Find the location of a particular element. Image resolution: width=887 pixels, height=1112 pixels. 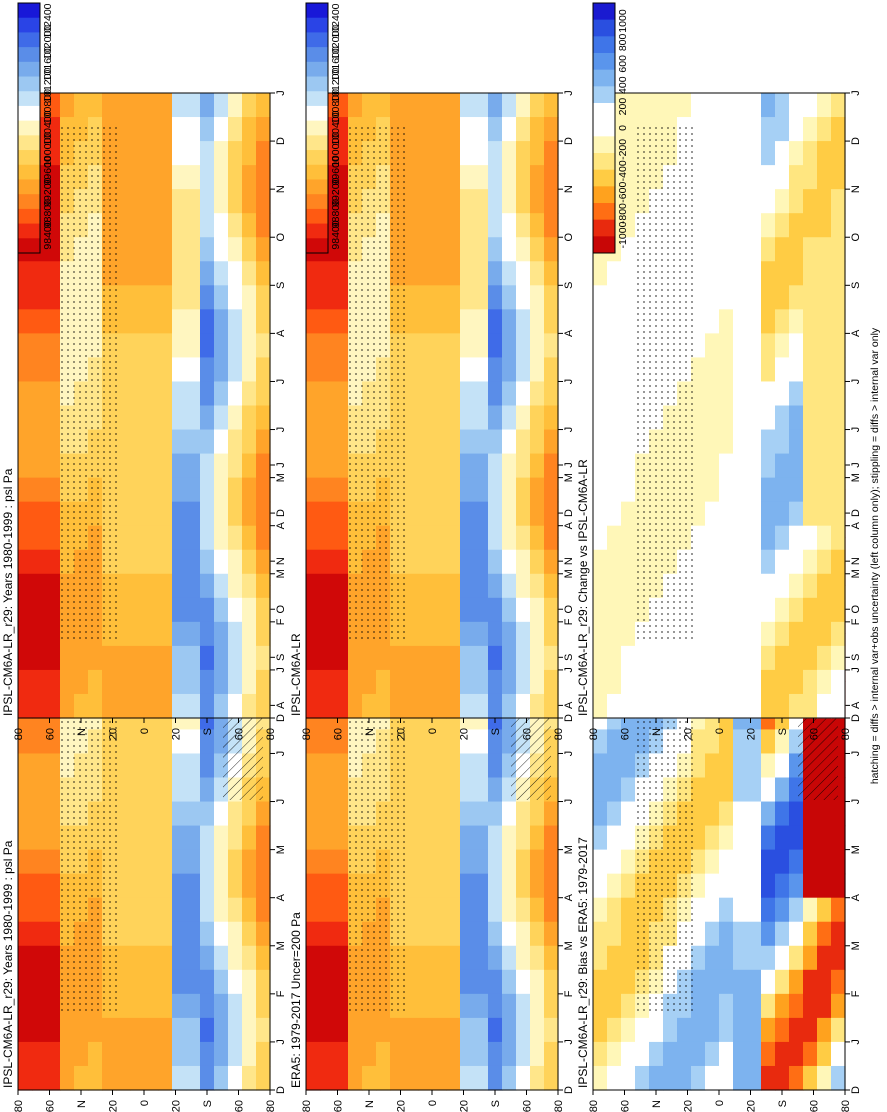

x-tick-label: M is located at coordinates (281, 945).